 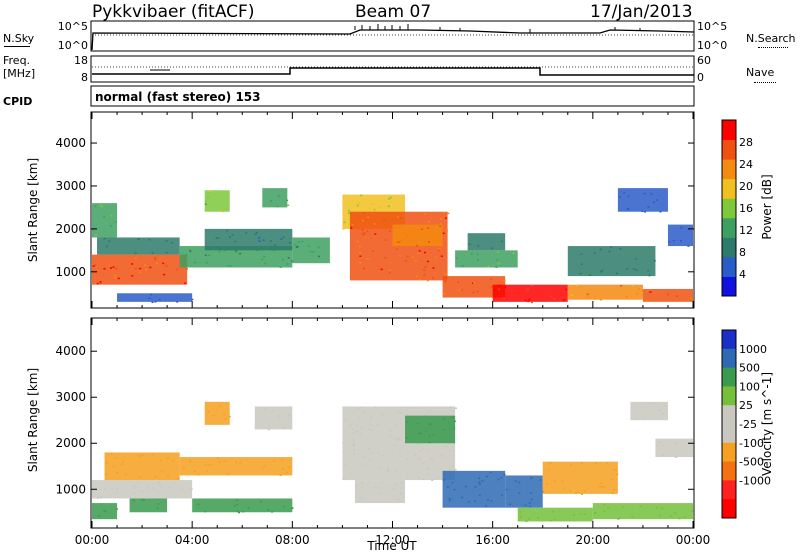 What do you see at coordinates (392, 540) in the screenshot?
I see `x-tick-label: 12:00` at bounding box center [392, 540].